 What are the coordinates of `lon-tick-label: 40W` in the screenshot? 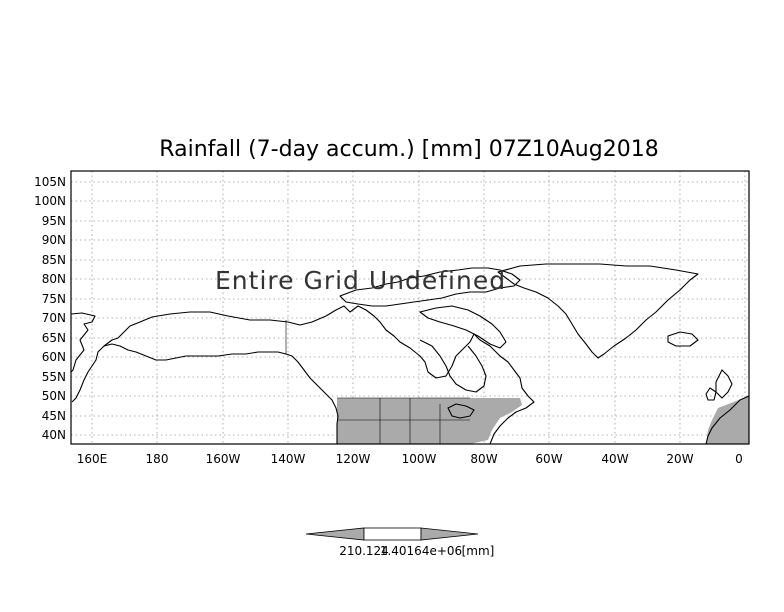 It's located at (614, 459).